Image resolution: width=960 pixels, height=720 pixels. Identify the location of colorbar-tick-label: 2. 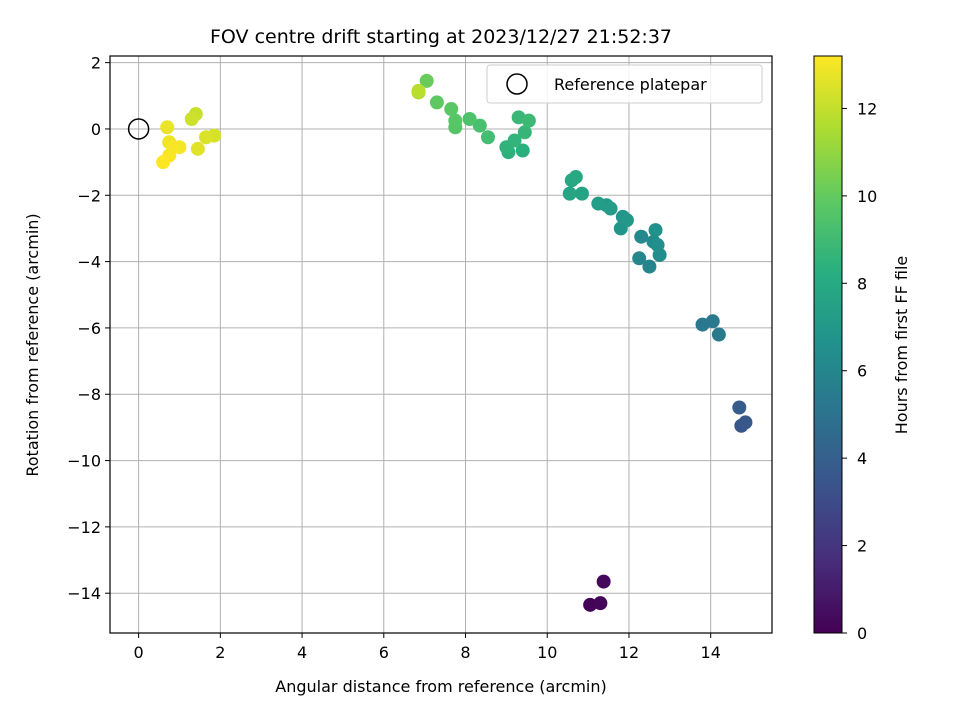
(862, 546).